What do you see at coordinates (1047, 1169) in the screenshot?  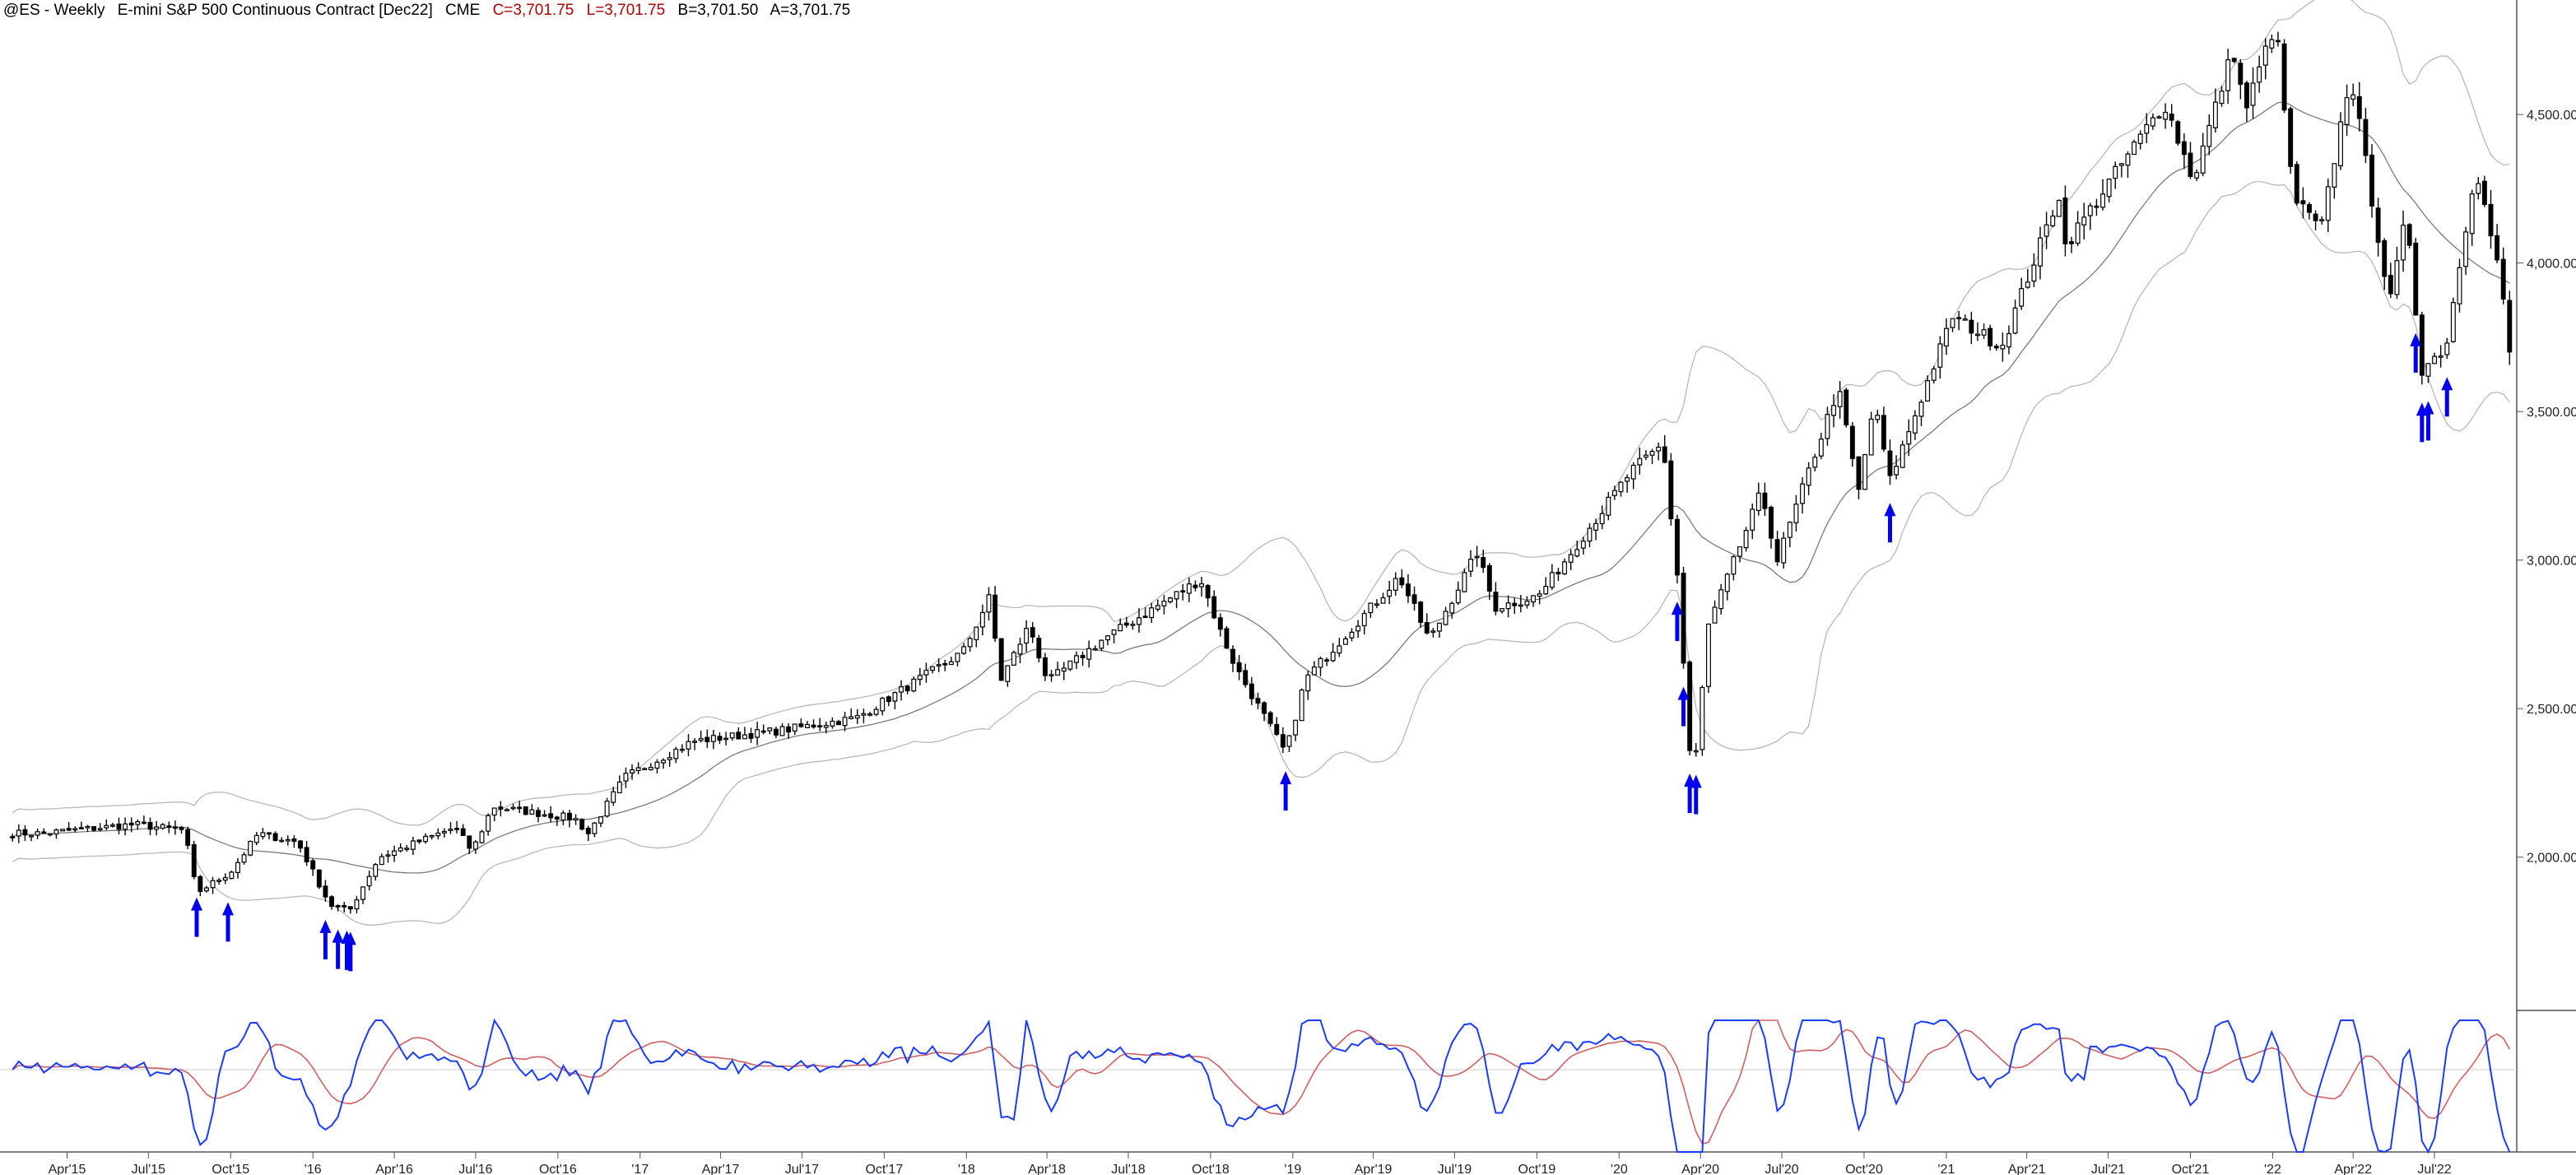 I see `x-tick-label: Apr'18` at bounding box center [1047, 1169].